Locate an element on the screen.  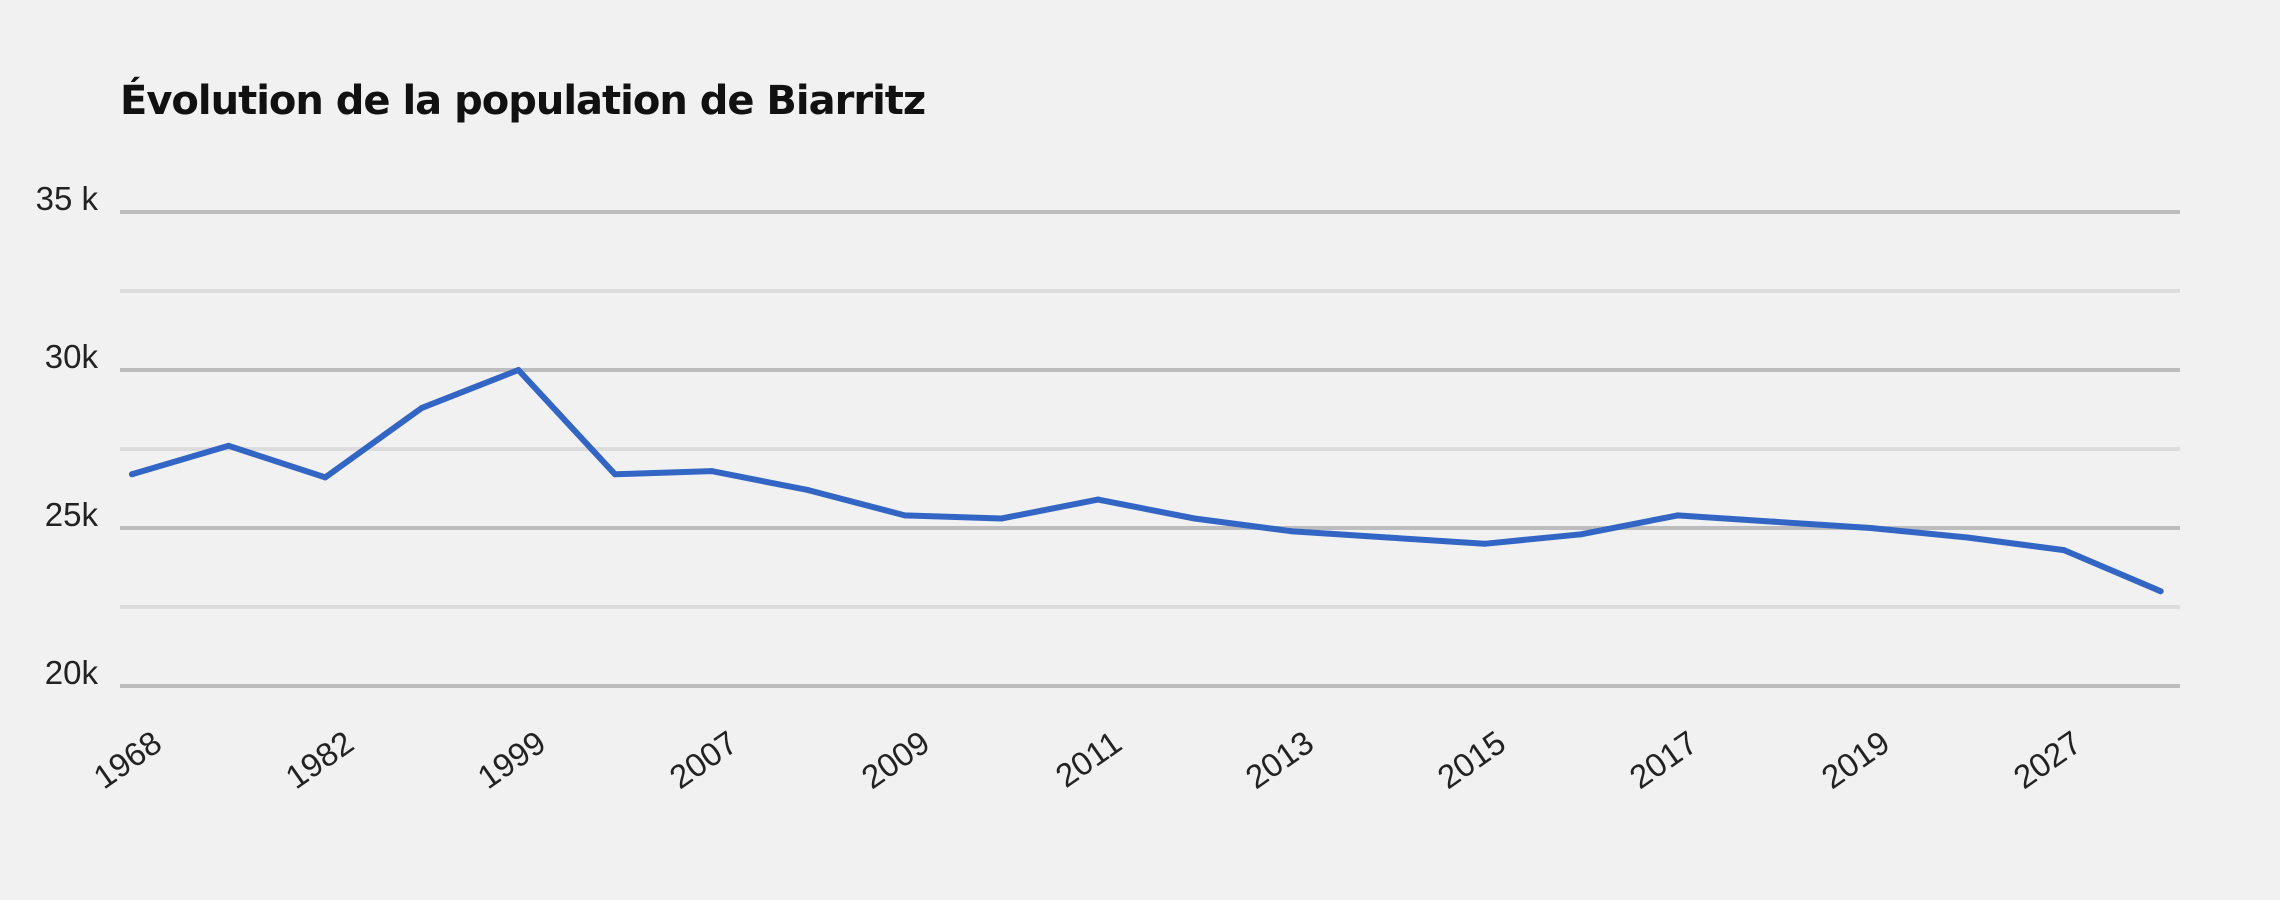
y-tick-label: 30k is located at coordinates (72, 356).